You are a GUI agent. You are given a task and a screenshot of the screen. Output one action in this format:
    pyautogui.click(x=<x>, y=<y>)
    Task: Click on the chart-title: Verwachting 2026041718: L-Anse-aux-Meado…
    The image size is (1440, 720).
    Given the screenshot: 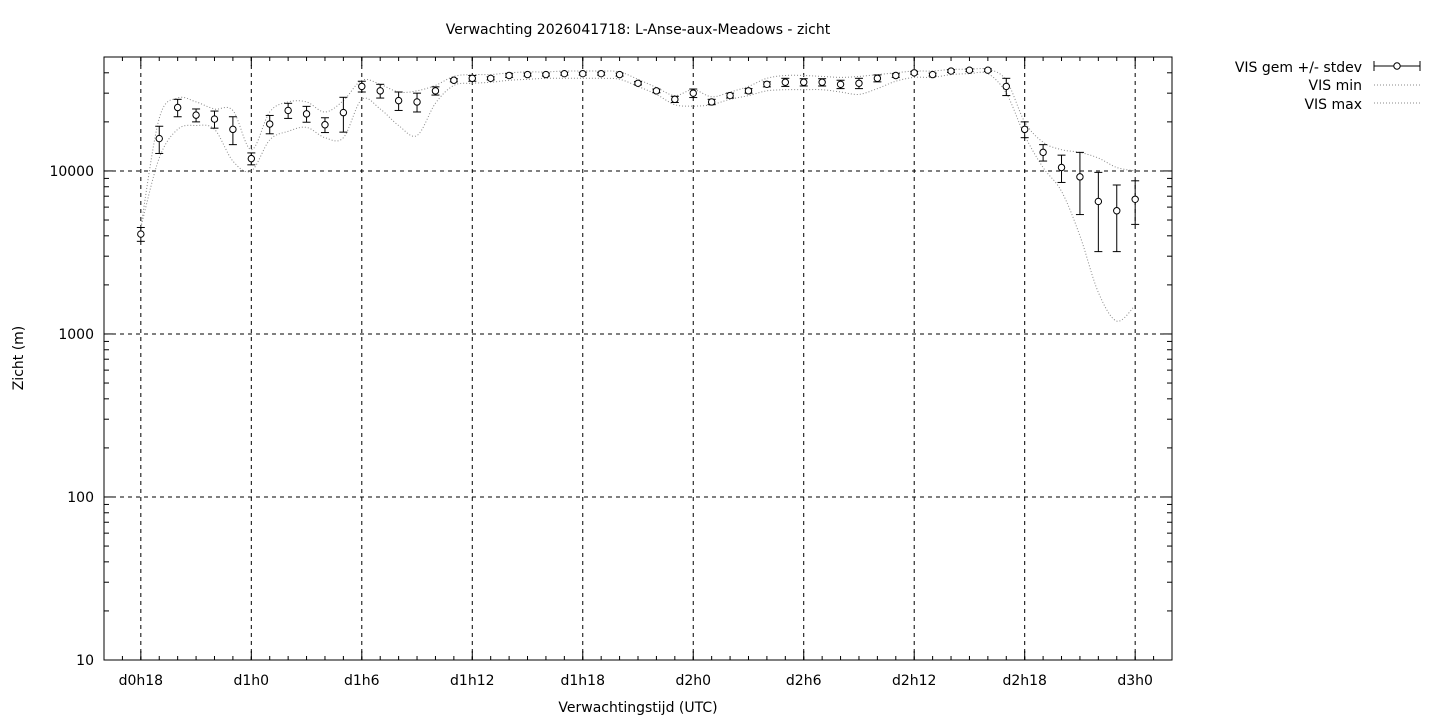 What is the action you would take?
    pyautogui.click(x=638, y=30)
    